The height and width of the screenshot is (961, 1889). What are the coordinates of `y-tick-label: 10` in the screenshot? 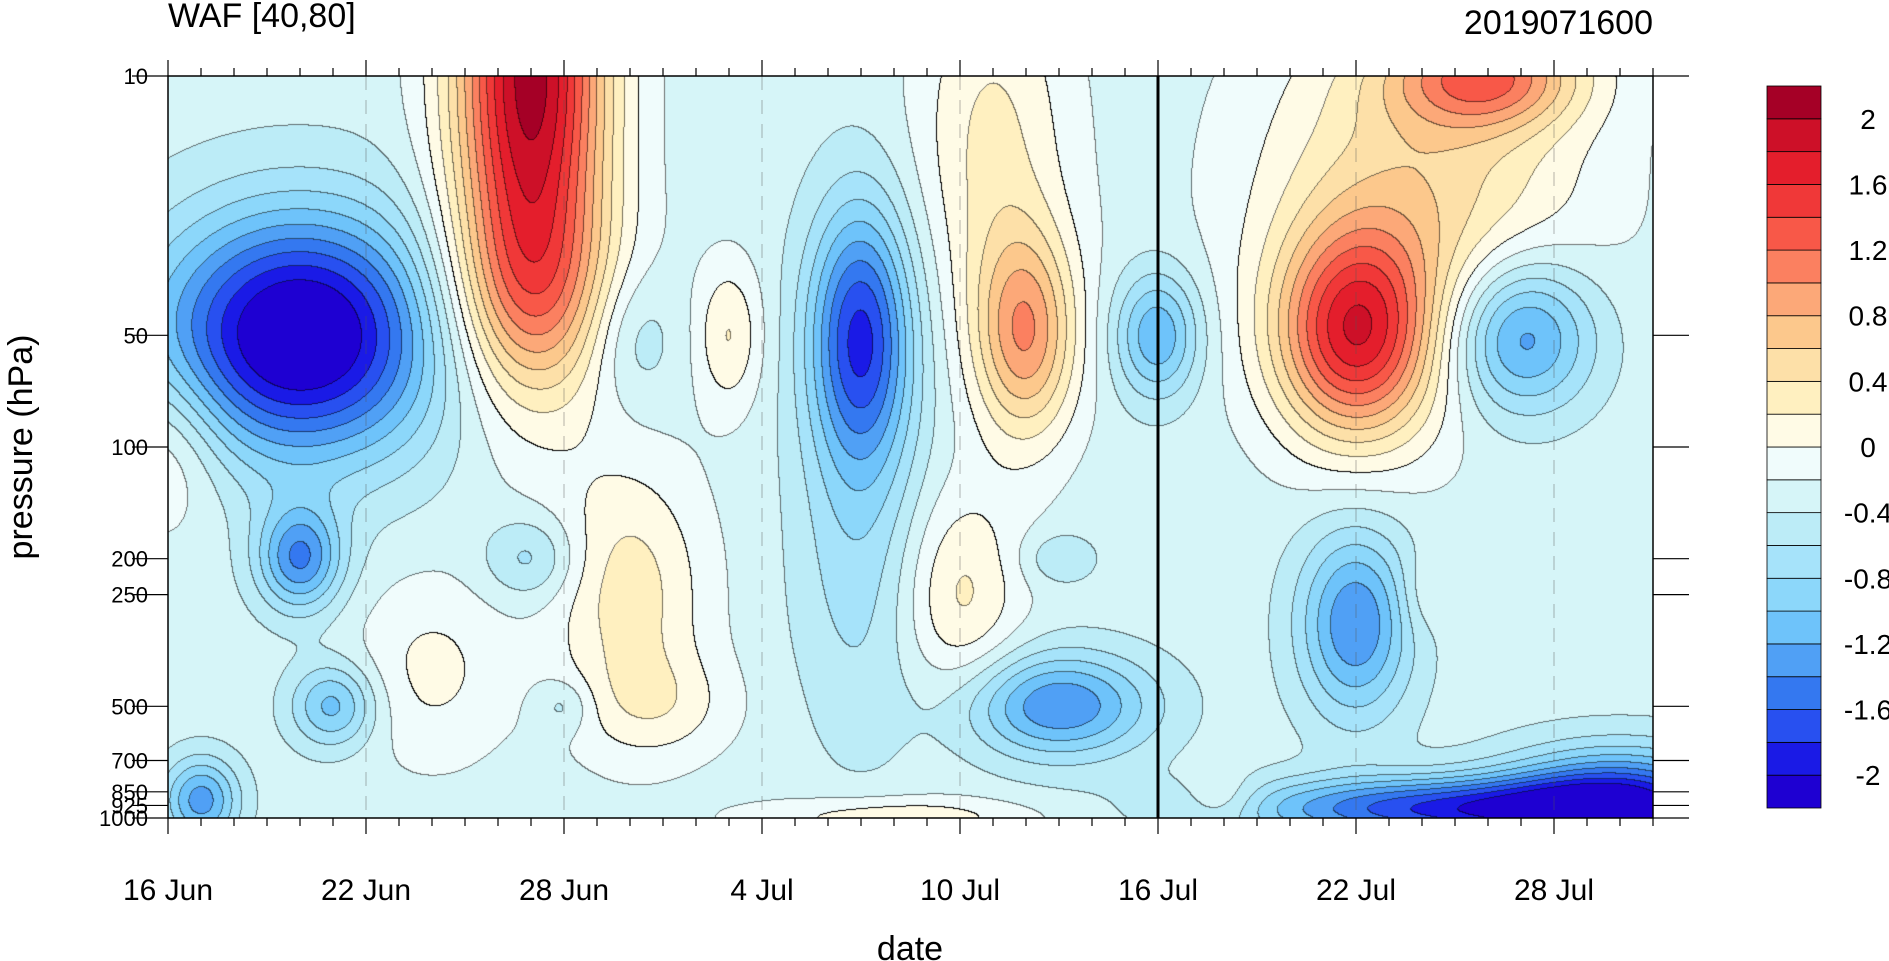 It's located at (136, 76).